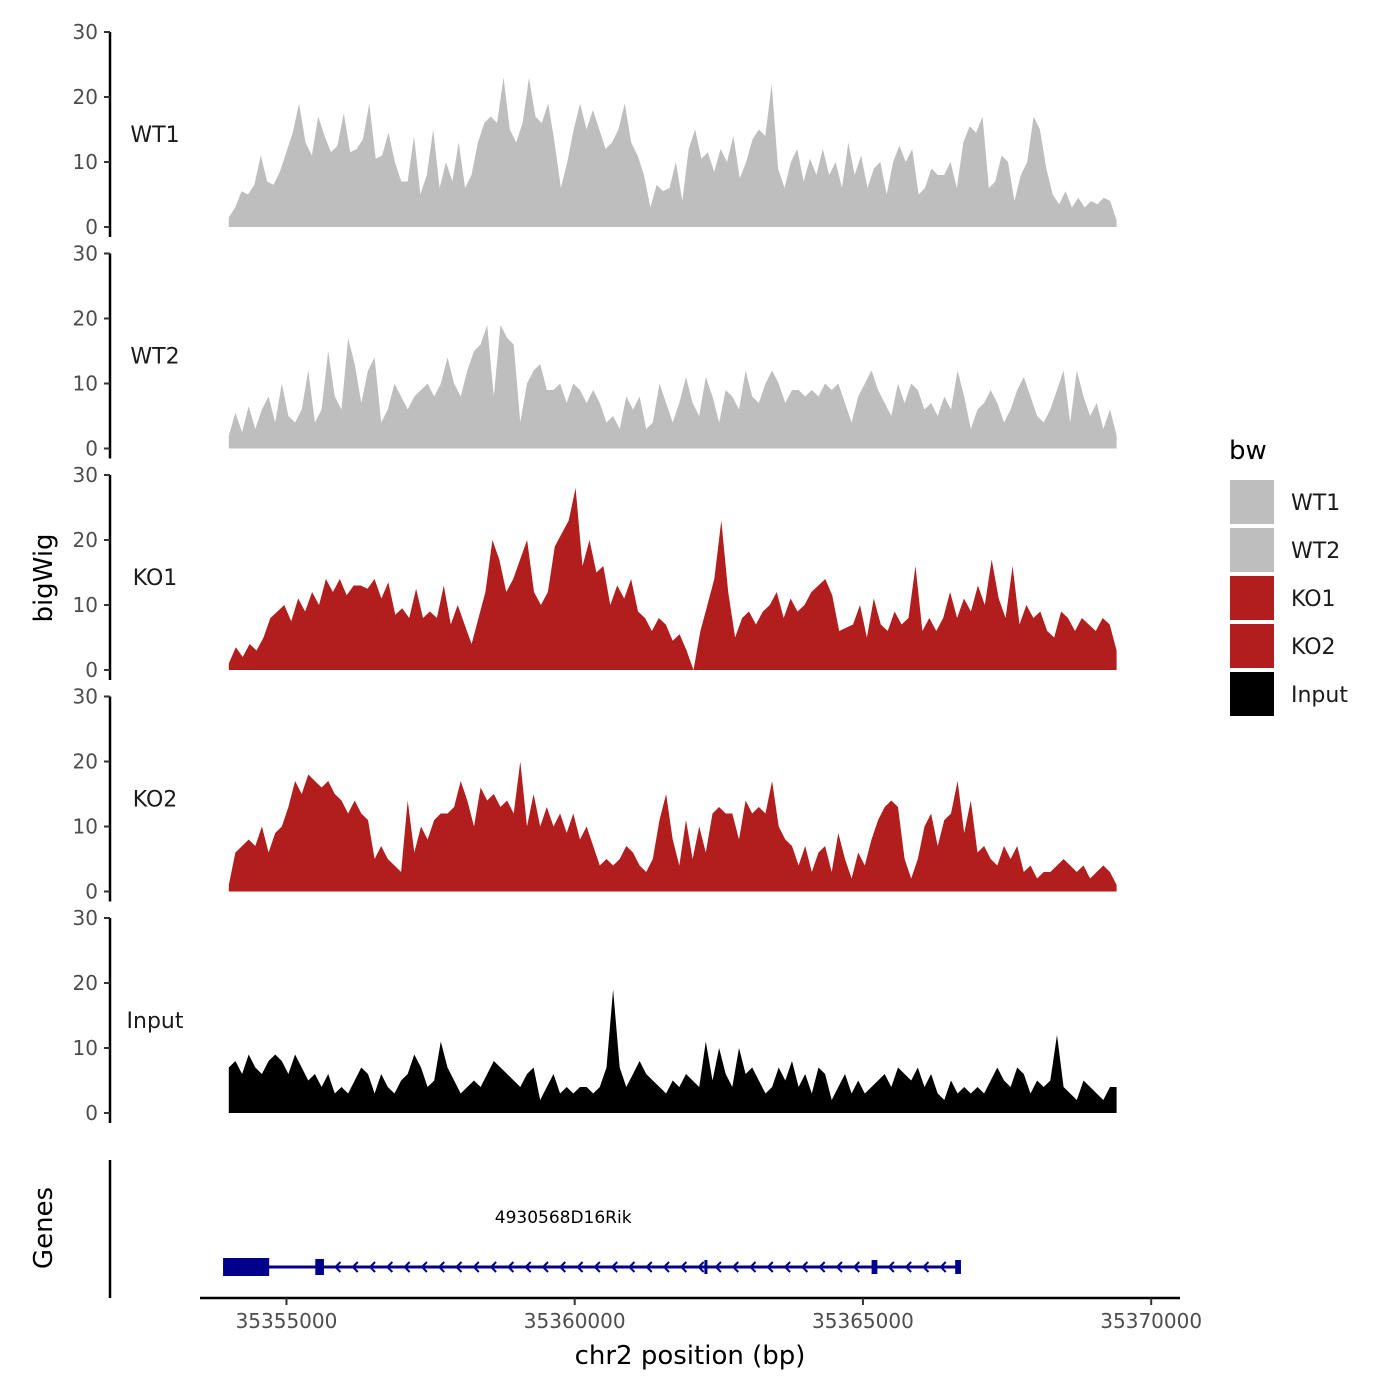  Describe the element at coordinates (155, 578) in the screenshot. I see `track-label-ko1: KO1` at that location.